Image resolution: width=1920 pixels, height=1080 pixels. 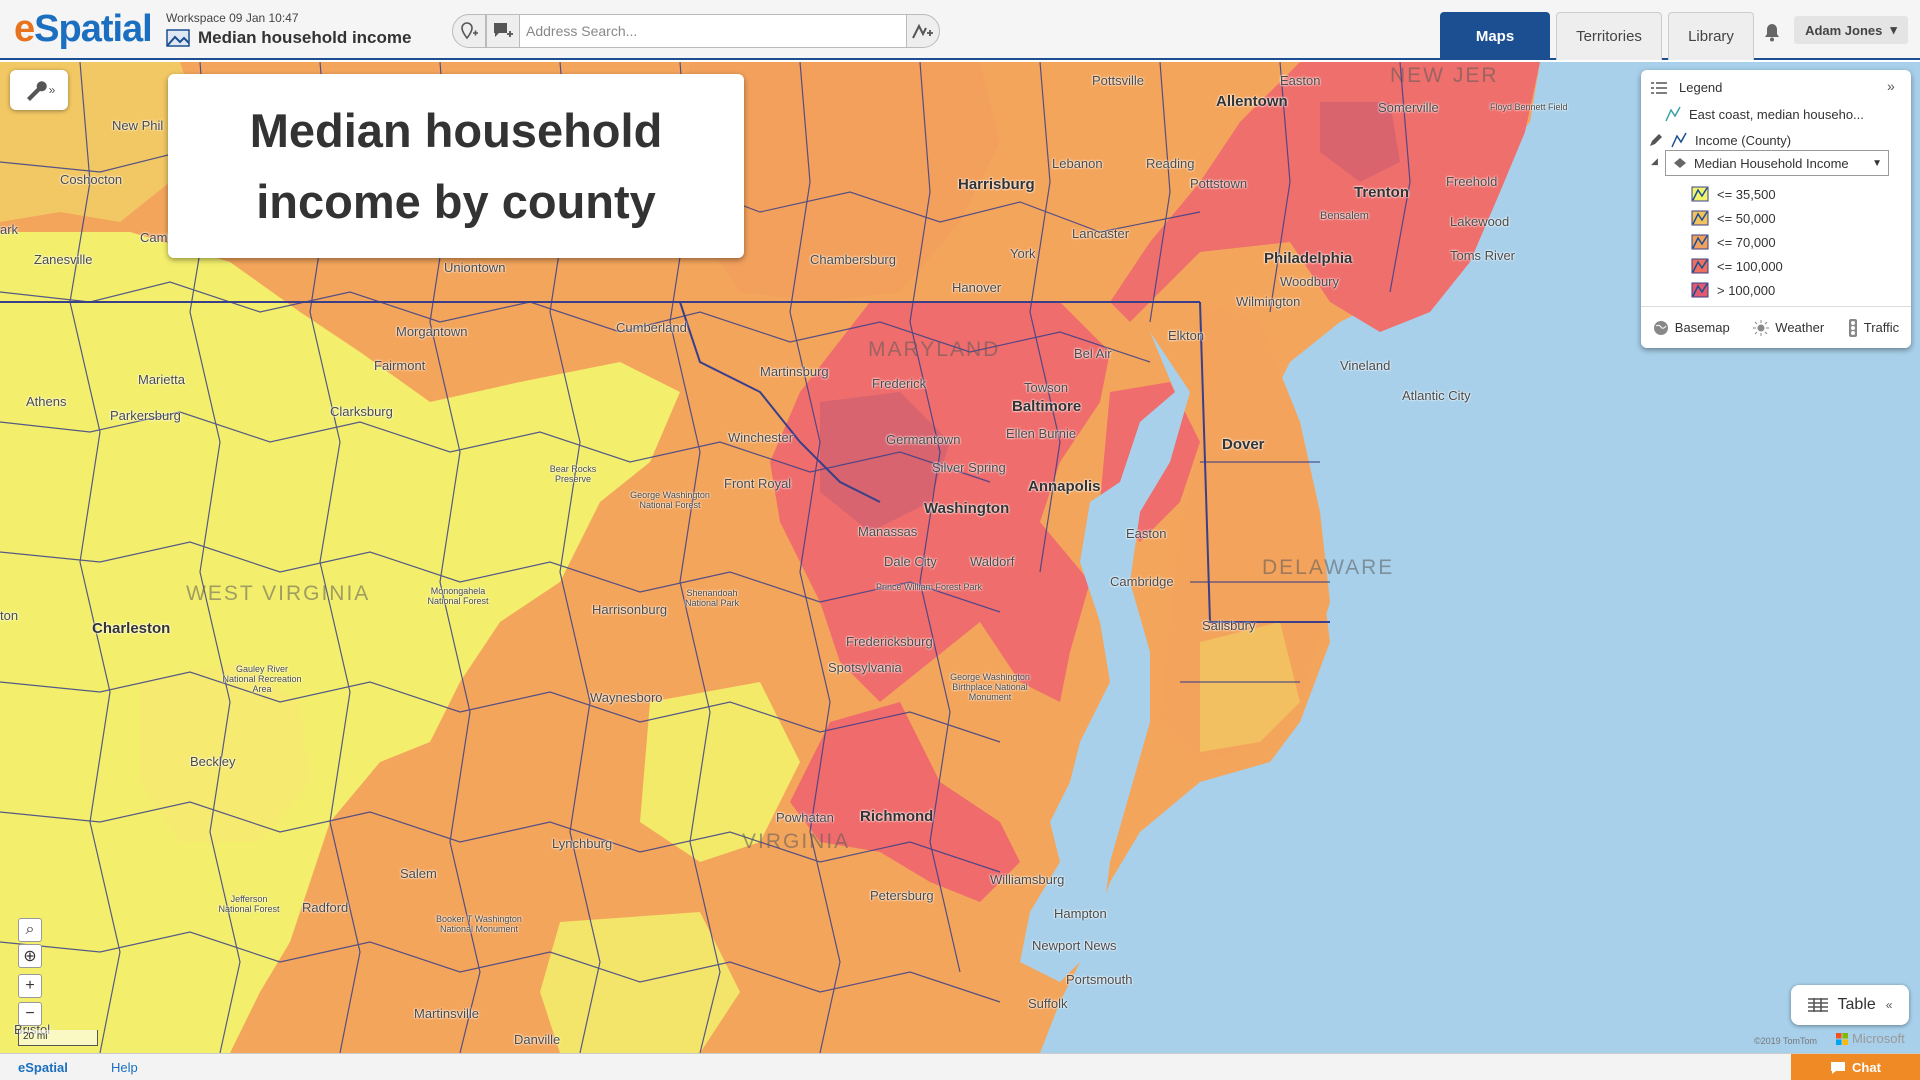 What do you see at coordinates (1142, 581) in the screenshot?
I see `place-label: Cambridge` at bounding box center [1142, 581].